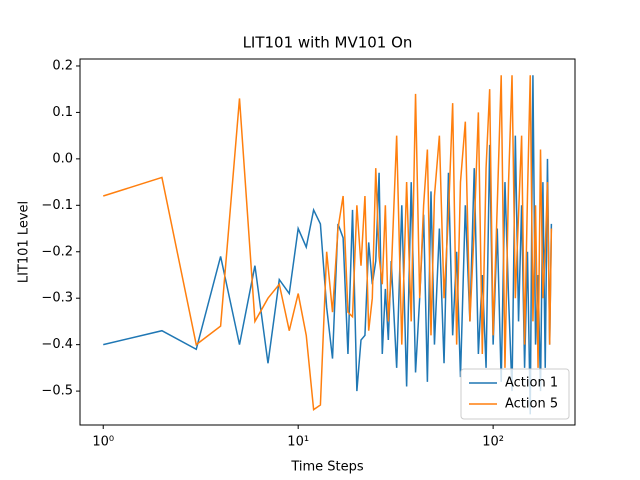 This screenshot has height=480, width=640. What do you see at coordinates (57, 391) in the screenshot?
I see `y-tick-label: −0.5` at bounding box center [57, 391].